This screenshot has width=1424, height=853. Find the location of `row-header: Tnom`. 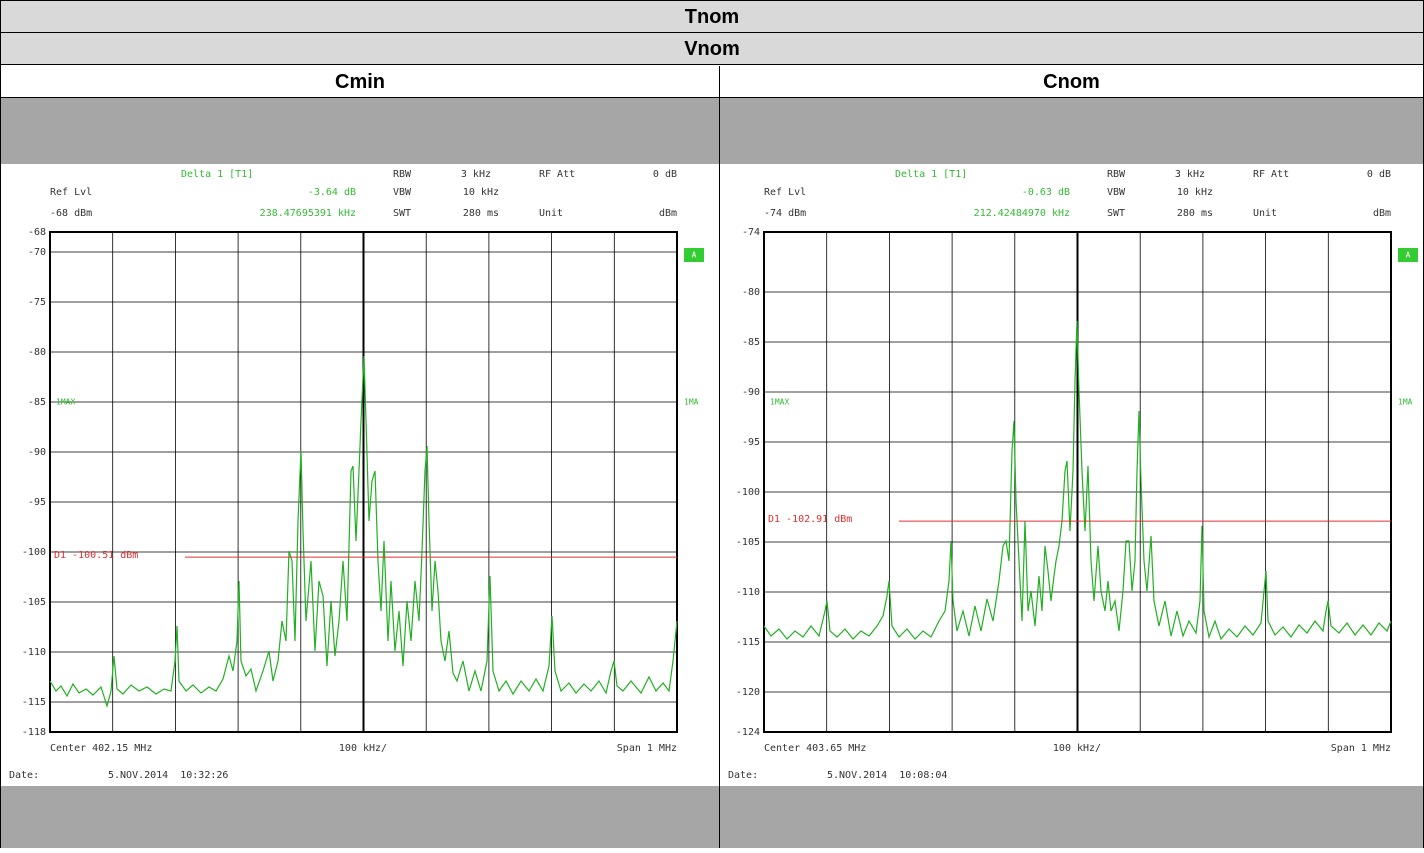

row-header: Tnom is located at coordinates (712, 17).